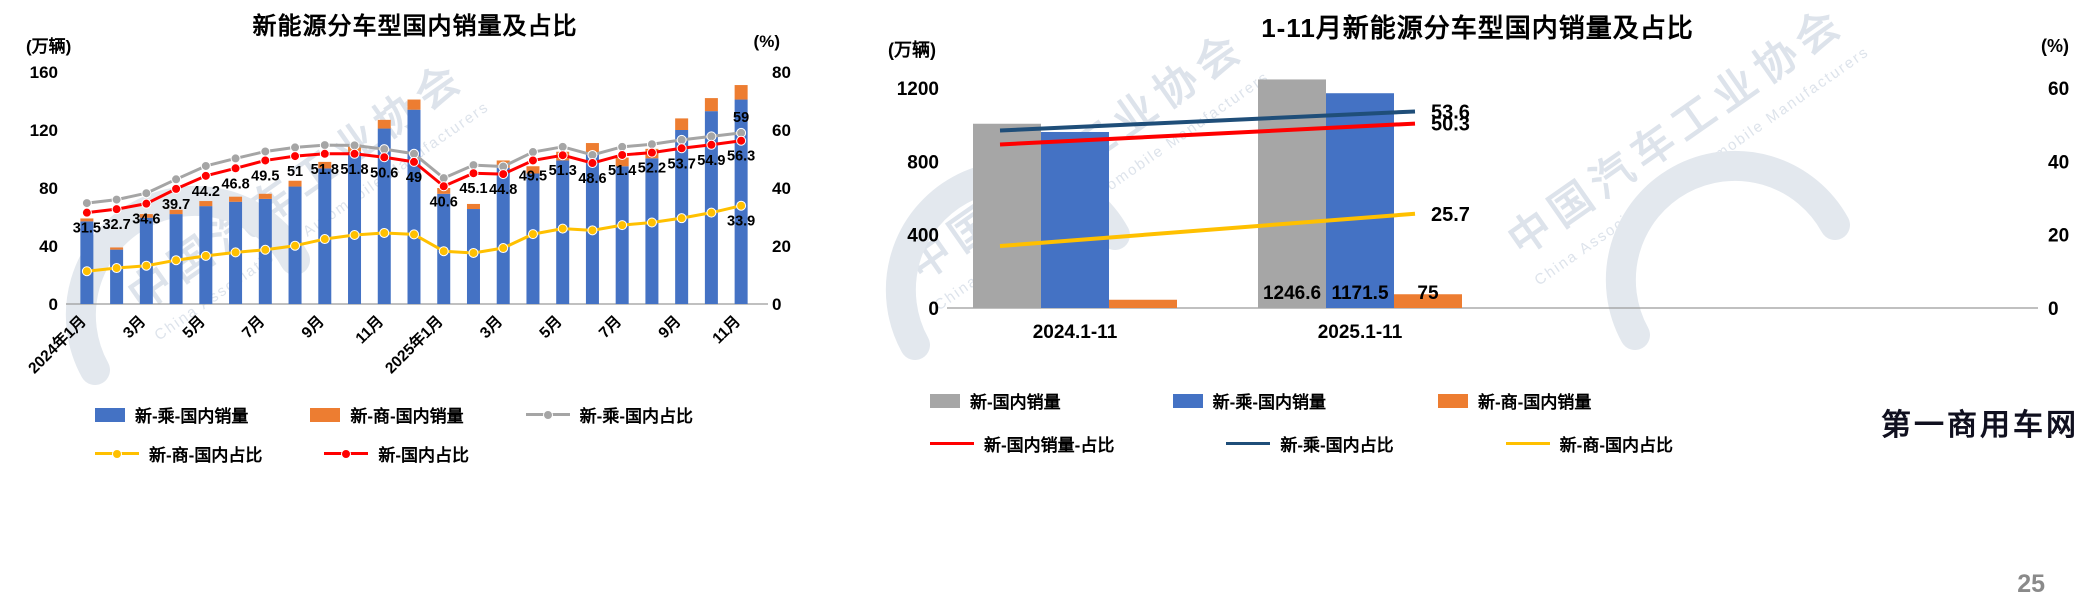 Image resolution: width=2085 pixels, height=612 pixels. Describe the element at coordinates (1015, 402) in the screenshot. I see `legend-label: 新-国内销量` at that location.